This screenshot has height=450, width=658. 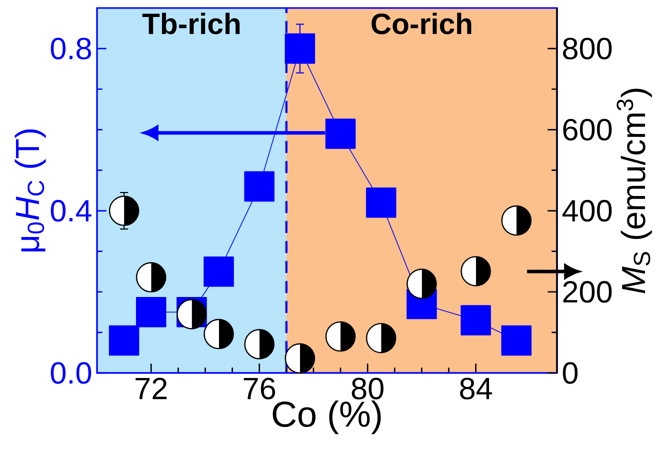 What do you see at coordinates (476, 389) in the screenshot?
I see `x-tick-label: 84` at bounding box center [476, 389].